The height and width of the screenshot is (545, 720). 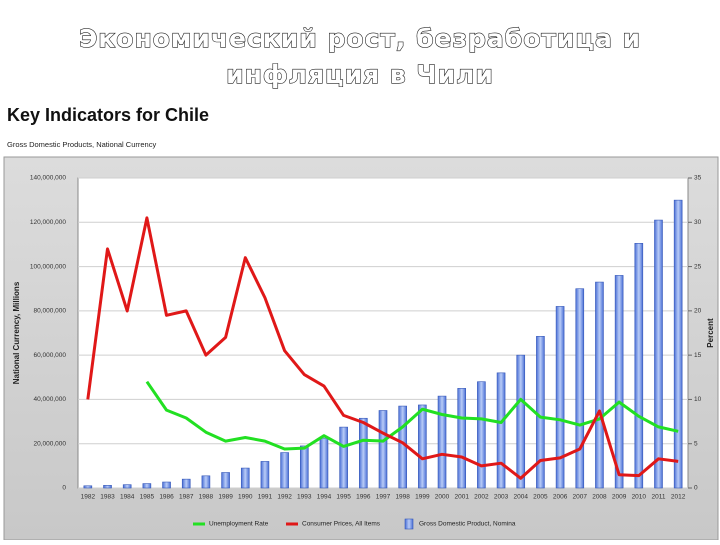 What do you see at coordinates (88, 497) in the screenshot?
I see `x-tick-label: 1982` at bounding box center [88, 497].